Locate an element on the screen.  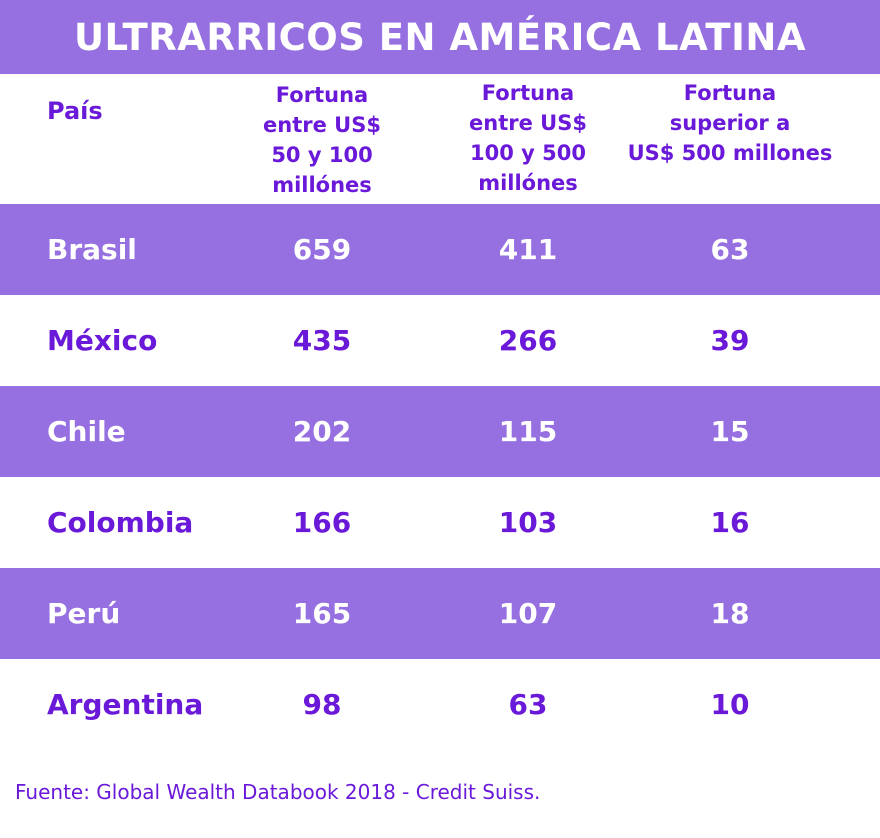
value-cell-over-500: 18 is located at coordinates (730, 613).